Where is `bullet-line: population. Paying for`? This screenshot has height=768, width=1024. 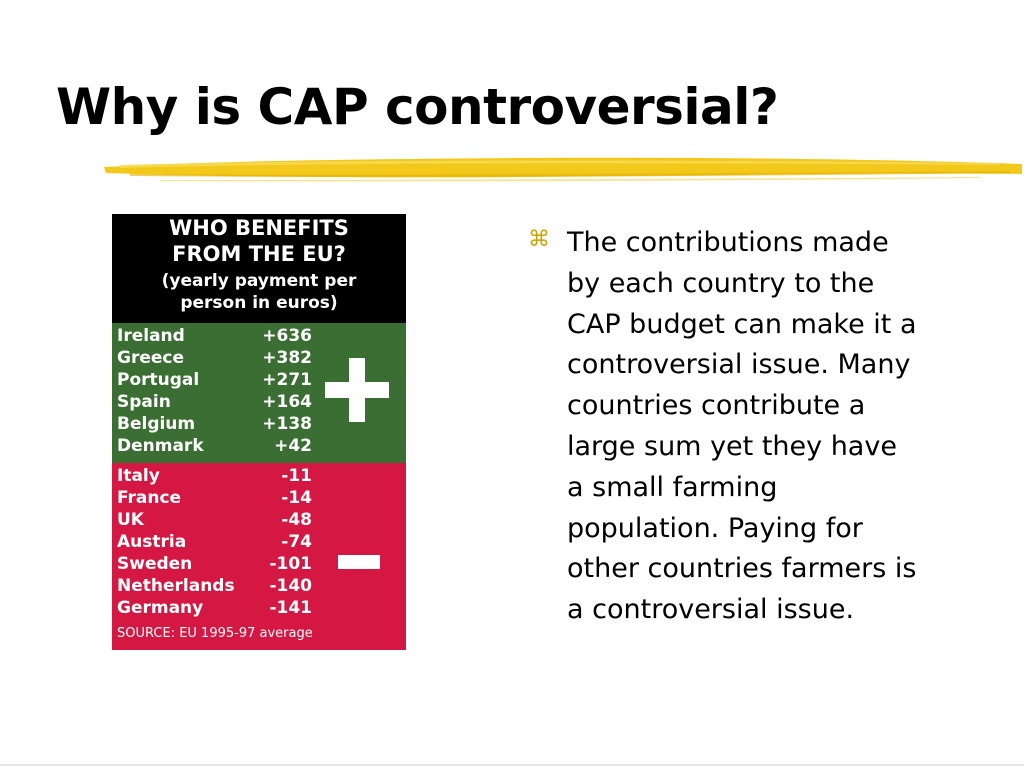
bullet-line: population. Paying for is located at coordinates (715, 528).